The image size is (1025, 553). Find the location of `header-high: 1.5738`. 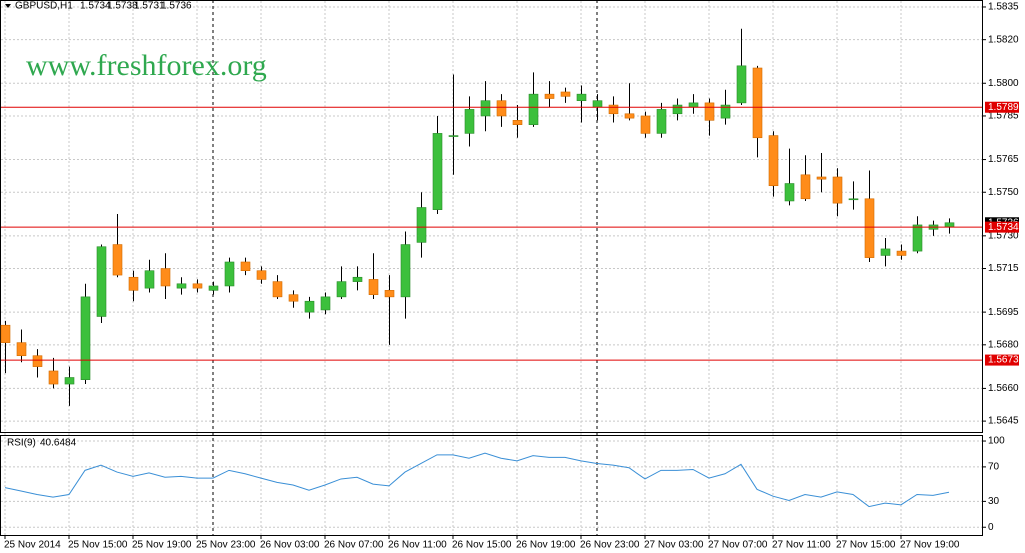

header-high: 1.5738 is located at coordinates (122, 6).